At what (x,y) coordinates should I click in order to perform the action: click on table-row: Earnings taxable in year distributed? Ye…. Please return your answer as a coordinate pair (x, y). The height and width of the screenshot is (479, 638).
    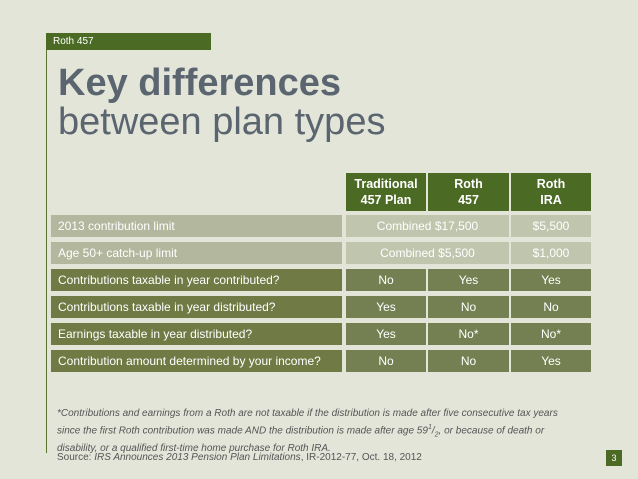
    Looking at the image, I should click on (321, 334).